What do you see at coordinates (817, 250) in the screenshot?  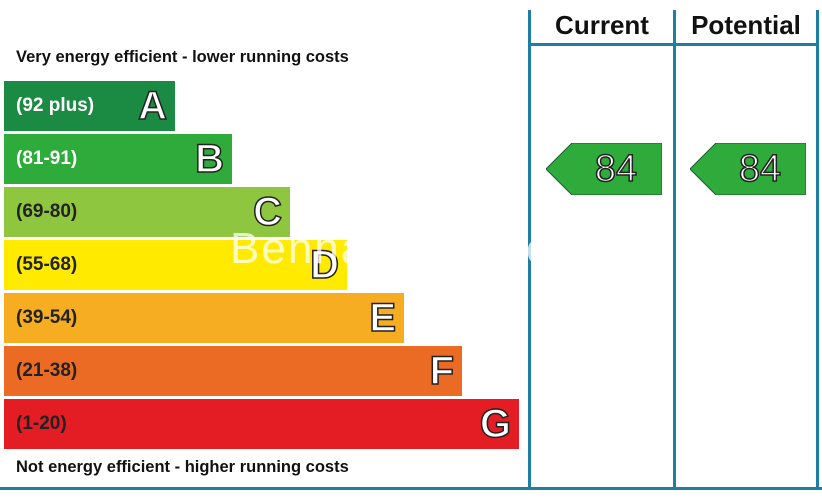 I see `divider-right` at bounding box center [817, 250].